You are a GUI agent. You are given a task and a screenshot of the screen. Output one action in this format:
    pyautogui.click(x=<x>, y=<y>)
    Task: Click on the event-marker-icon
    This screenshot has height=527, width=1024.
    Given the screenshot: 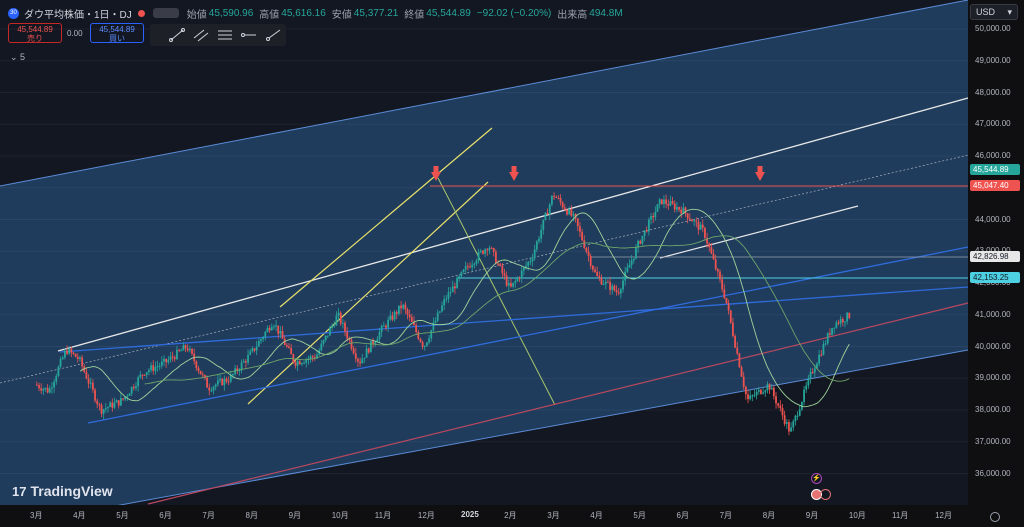 What is the action you would take?
    pyautogui.click(x=825, y=494)
    